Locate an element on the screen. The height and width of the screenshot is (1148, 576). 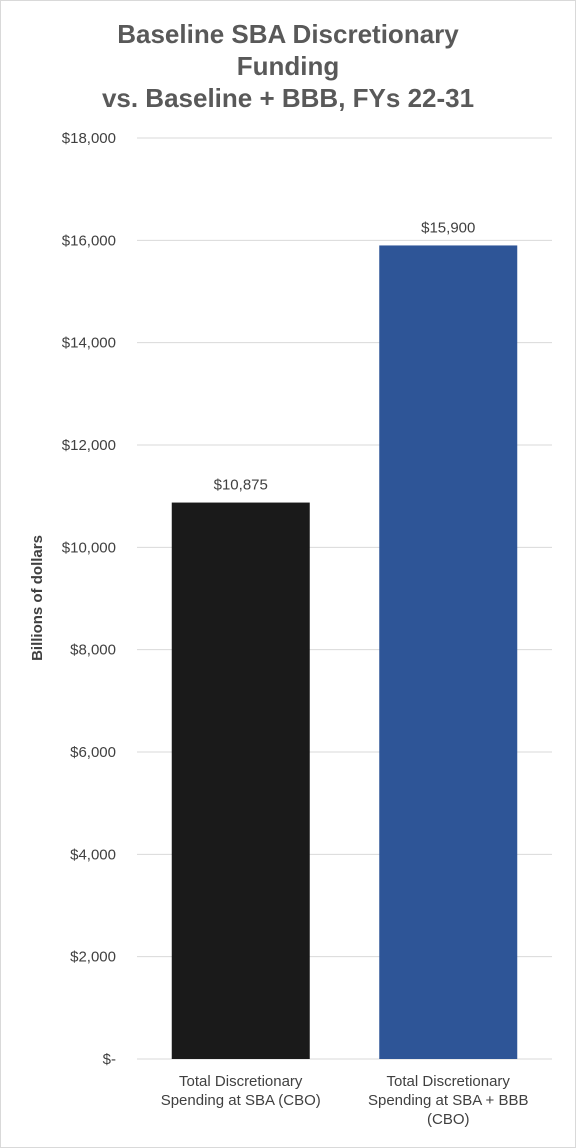
y-tick-label: $- is located at coordinates (109, 1059).